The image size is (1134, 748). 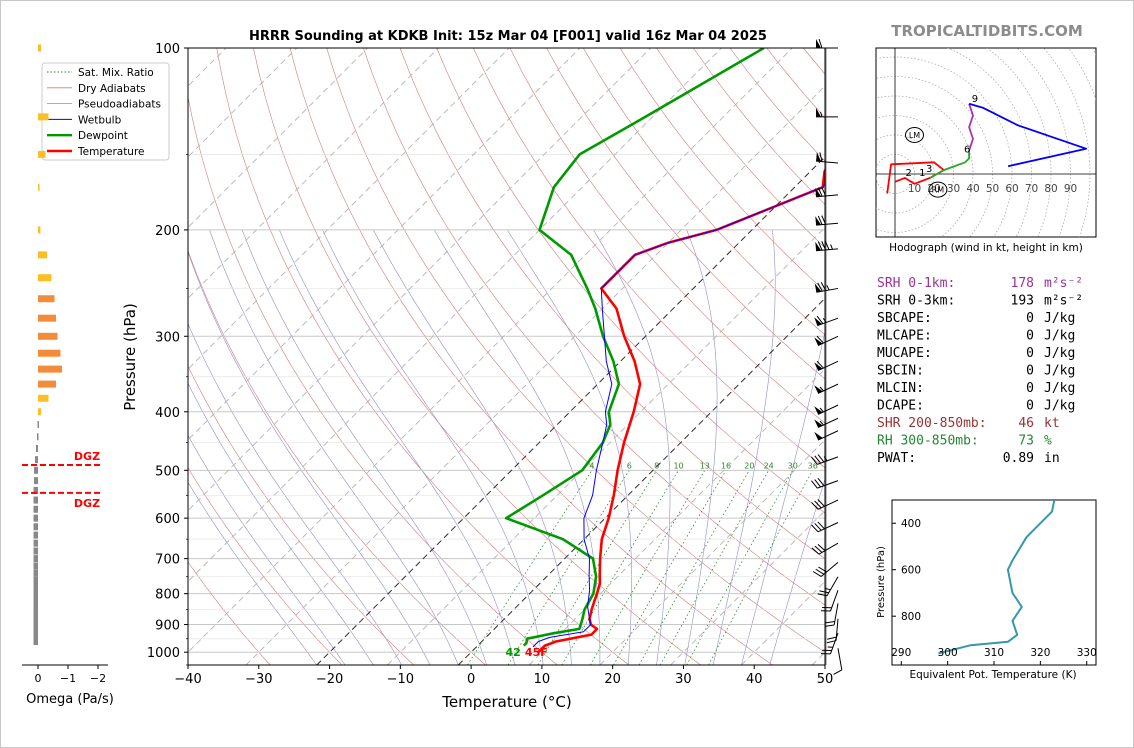 I want to click on y-tick-label: 800, so click(x=167, y=595).